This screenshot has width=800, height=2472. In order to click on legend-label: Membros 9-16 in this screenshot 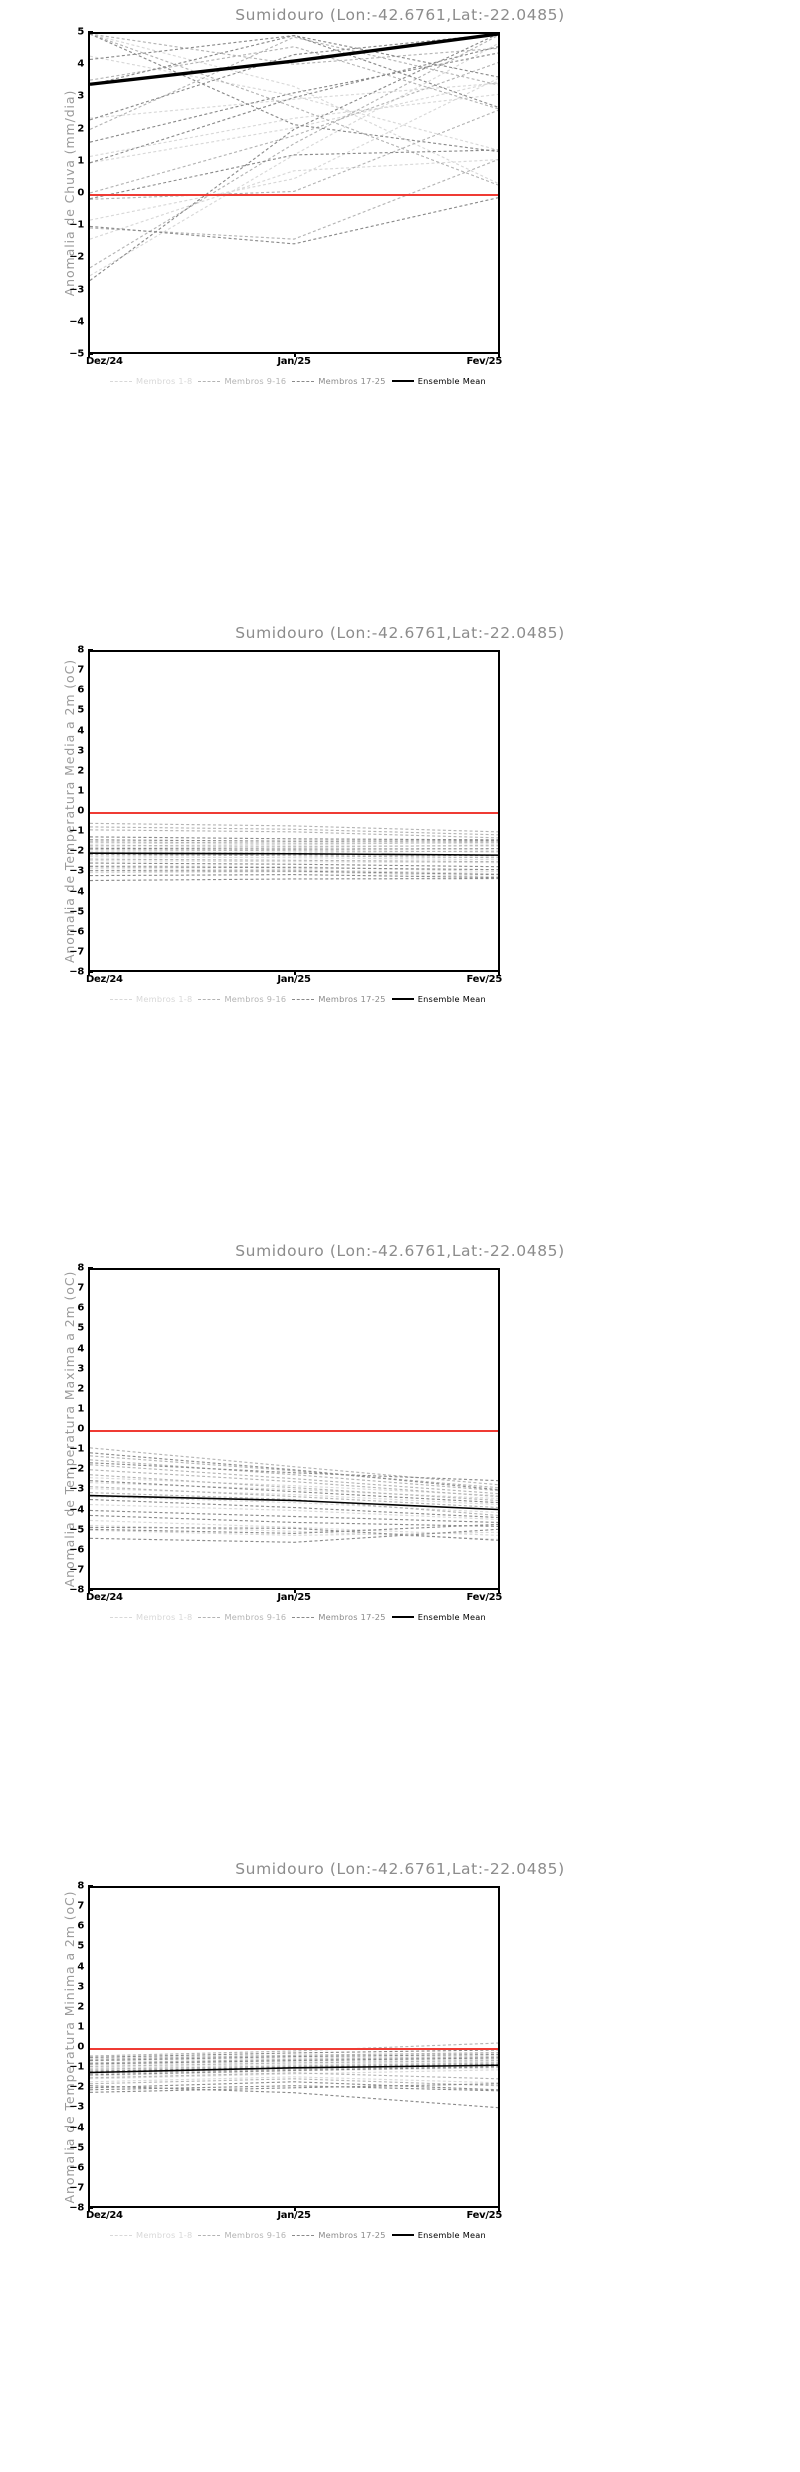, I will do `click(255, 999)`.